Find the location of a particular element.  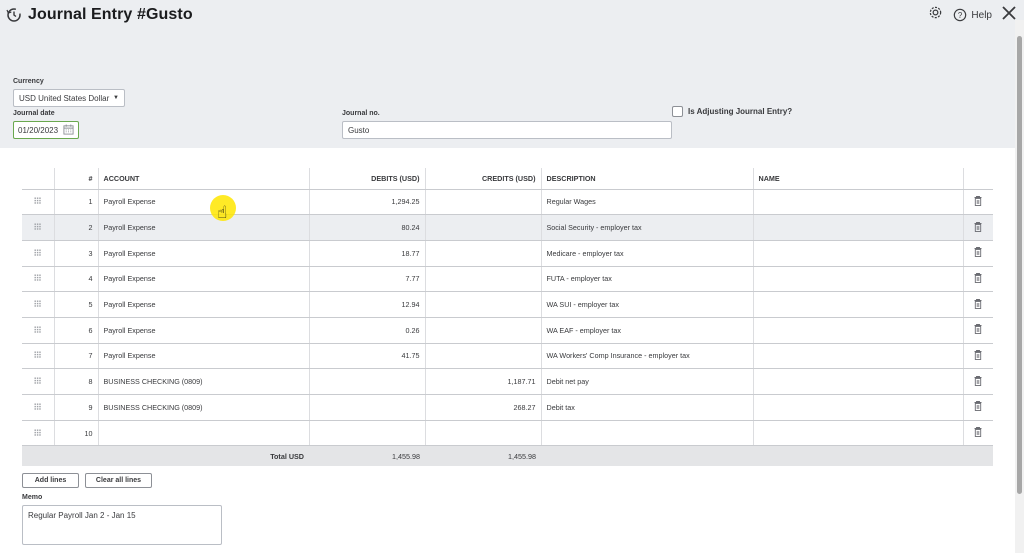

calendar-icon is located at coordinates (68, 130).